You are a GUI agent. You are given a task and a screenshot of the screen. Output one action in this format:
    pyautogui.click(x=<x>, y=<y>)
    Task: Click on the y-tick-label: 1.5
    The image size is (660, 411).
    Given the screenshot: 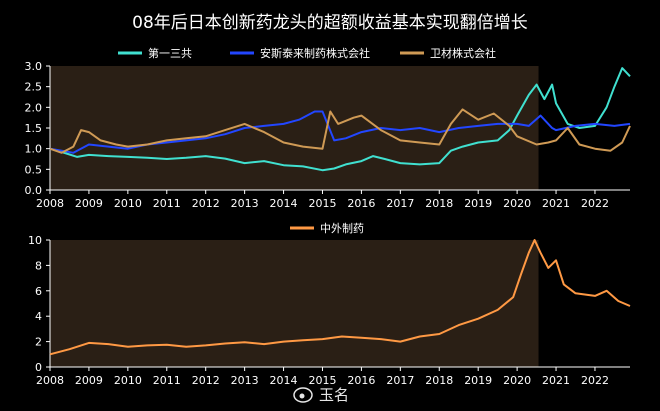 What is the action you would take?
    pyautogui.click(x=34, y=128)
    